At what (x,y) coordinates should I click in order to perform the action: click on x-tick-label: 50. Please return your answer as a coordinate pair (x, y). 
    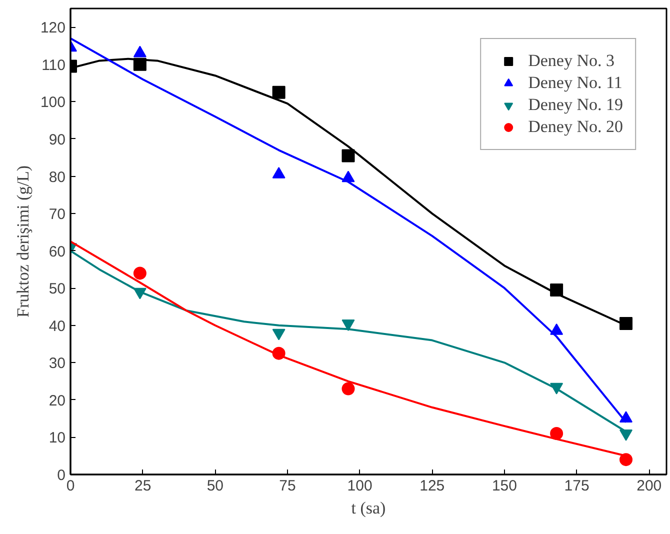
    Looking at the image, I should click on (215, 486).